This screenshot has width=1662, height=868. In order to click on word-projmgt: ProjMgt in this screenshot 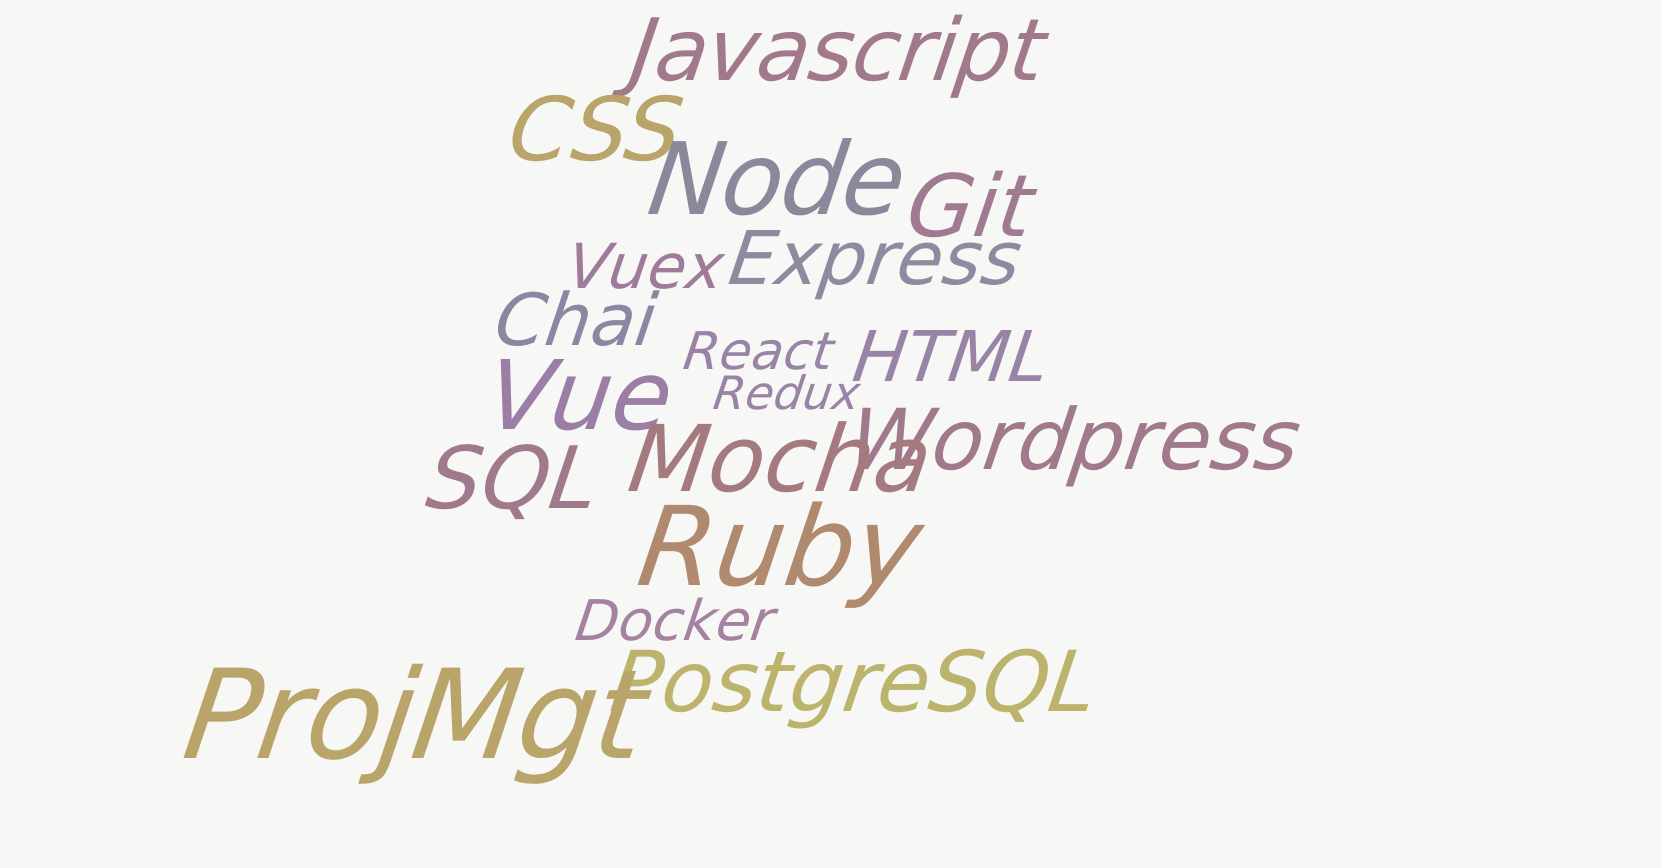, I will do `click(414, 716)`.